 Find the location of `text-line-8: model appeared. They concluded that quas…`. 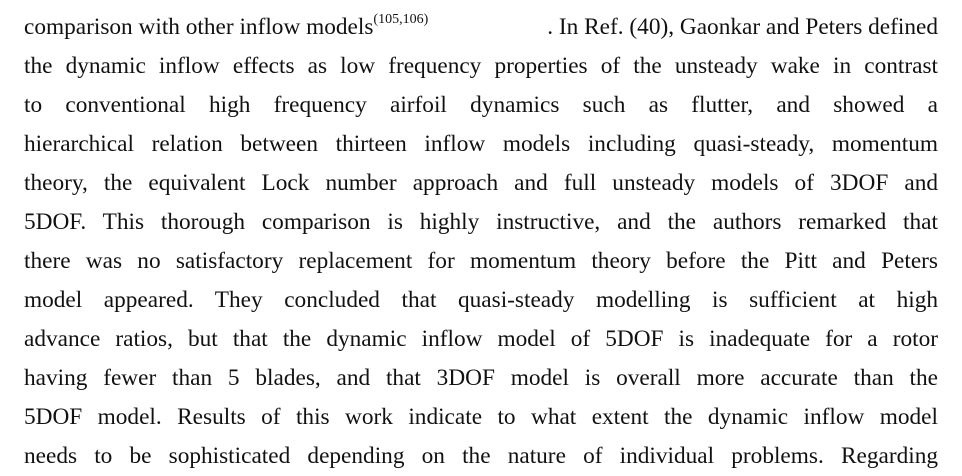

text-line-8: model appeared. They concluded that quas… is located at coordinates (481, 300).